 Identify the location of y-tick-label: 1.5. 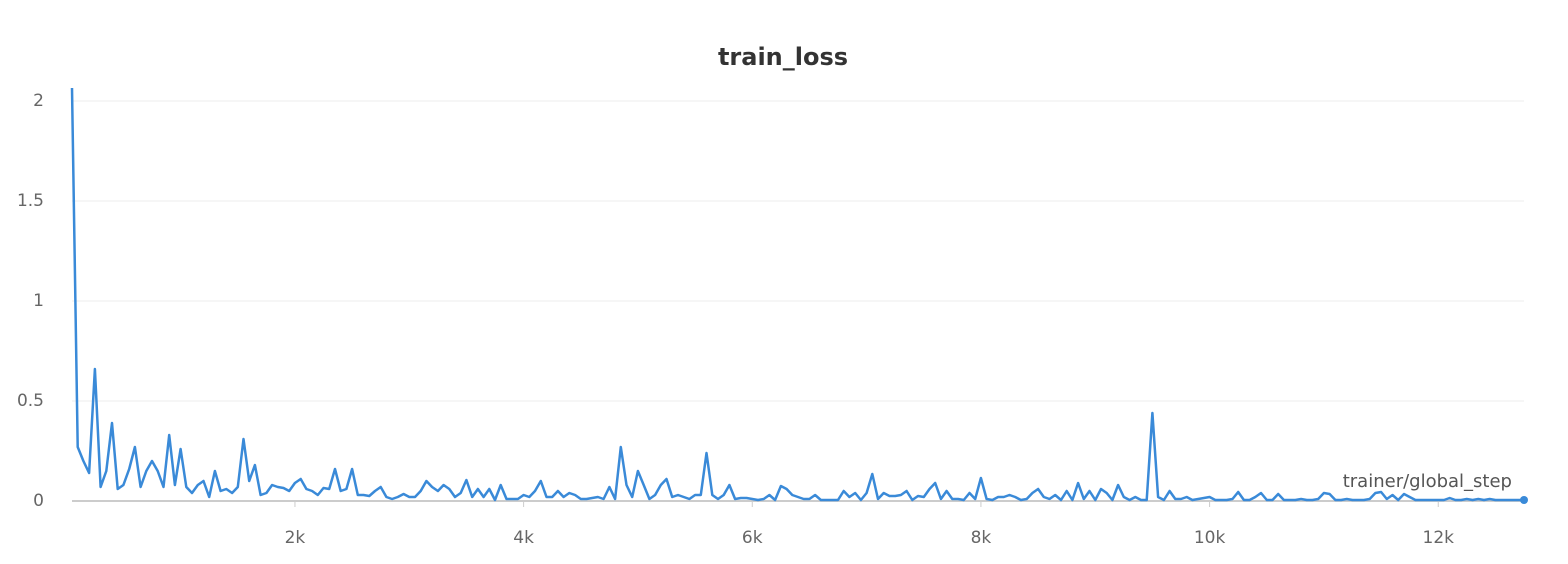
(30, 201).